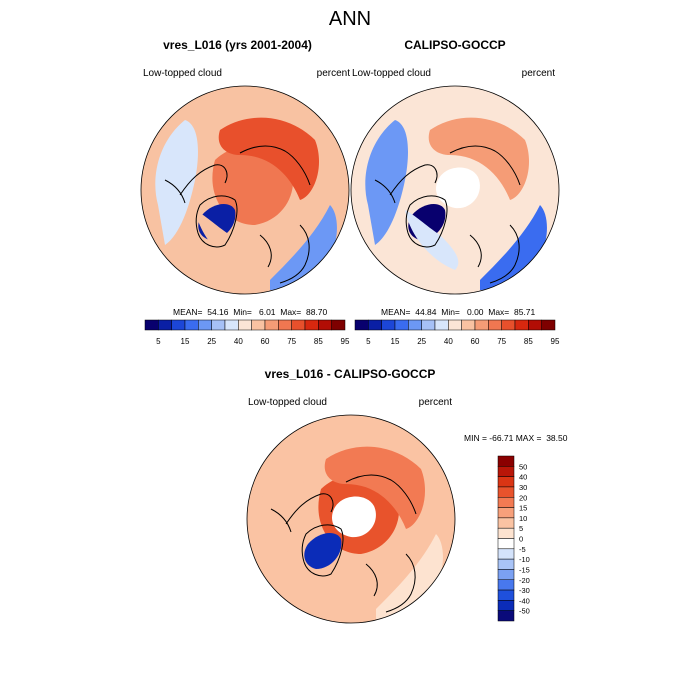 This screenshot has width=700, height=700. Describe the element at coordinates (287, 402) in the screenshot. I see `panel3-left-label: Low-topped cloud` at that location.